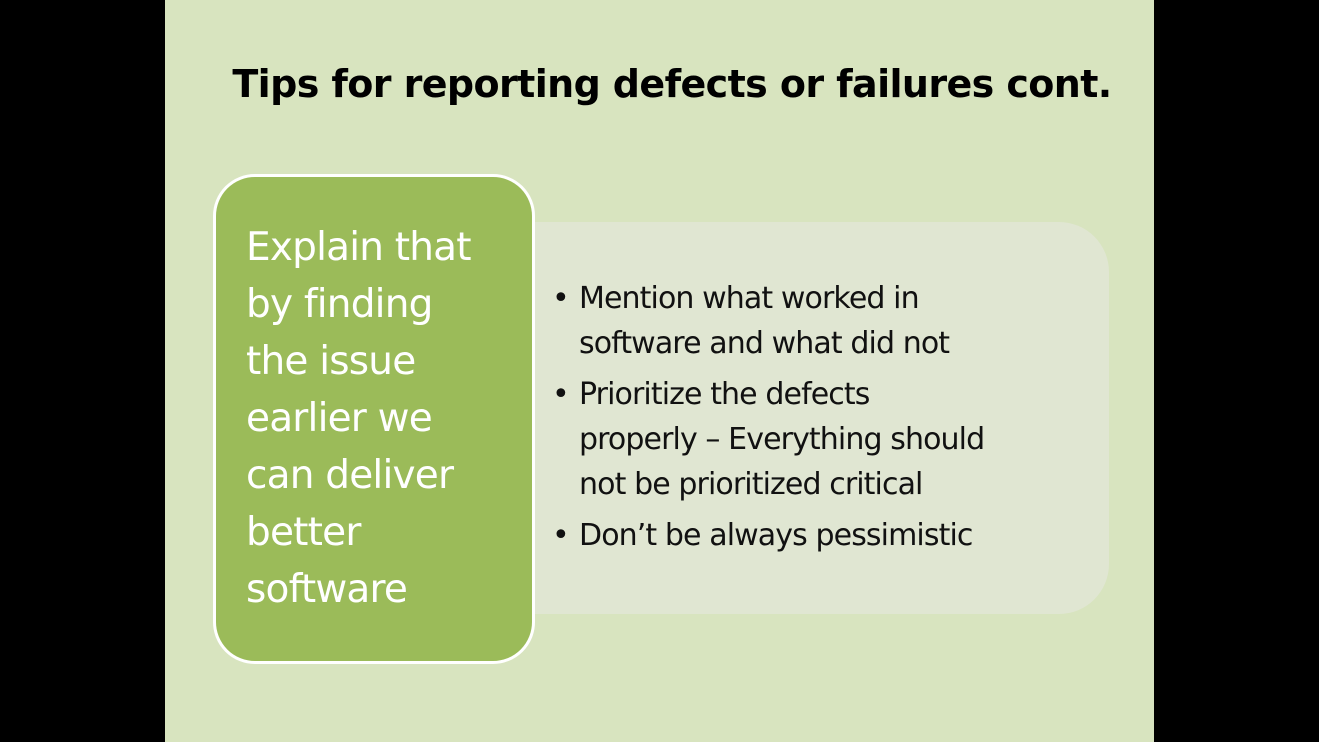 The image size is (1319, 742). Describe the element at coordinates (303, 532) in the screenshot. I see `main-point-line: better` at that location.